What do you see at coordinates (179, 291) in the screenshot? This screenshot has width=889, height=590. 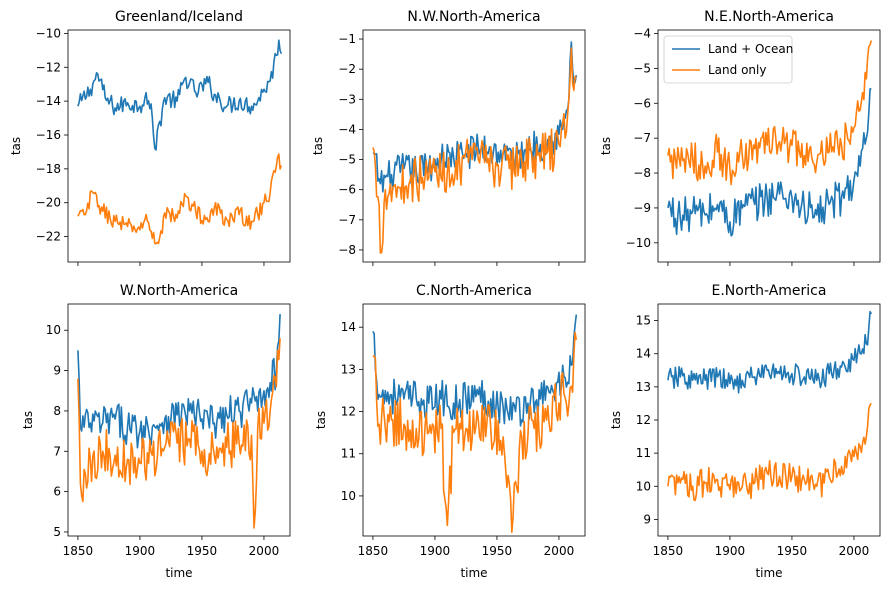 I see `panel-title: W.North-America` at bounding box center [179, 291].